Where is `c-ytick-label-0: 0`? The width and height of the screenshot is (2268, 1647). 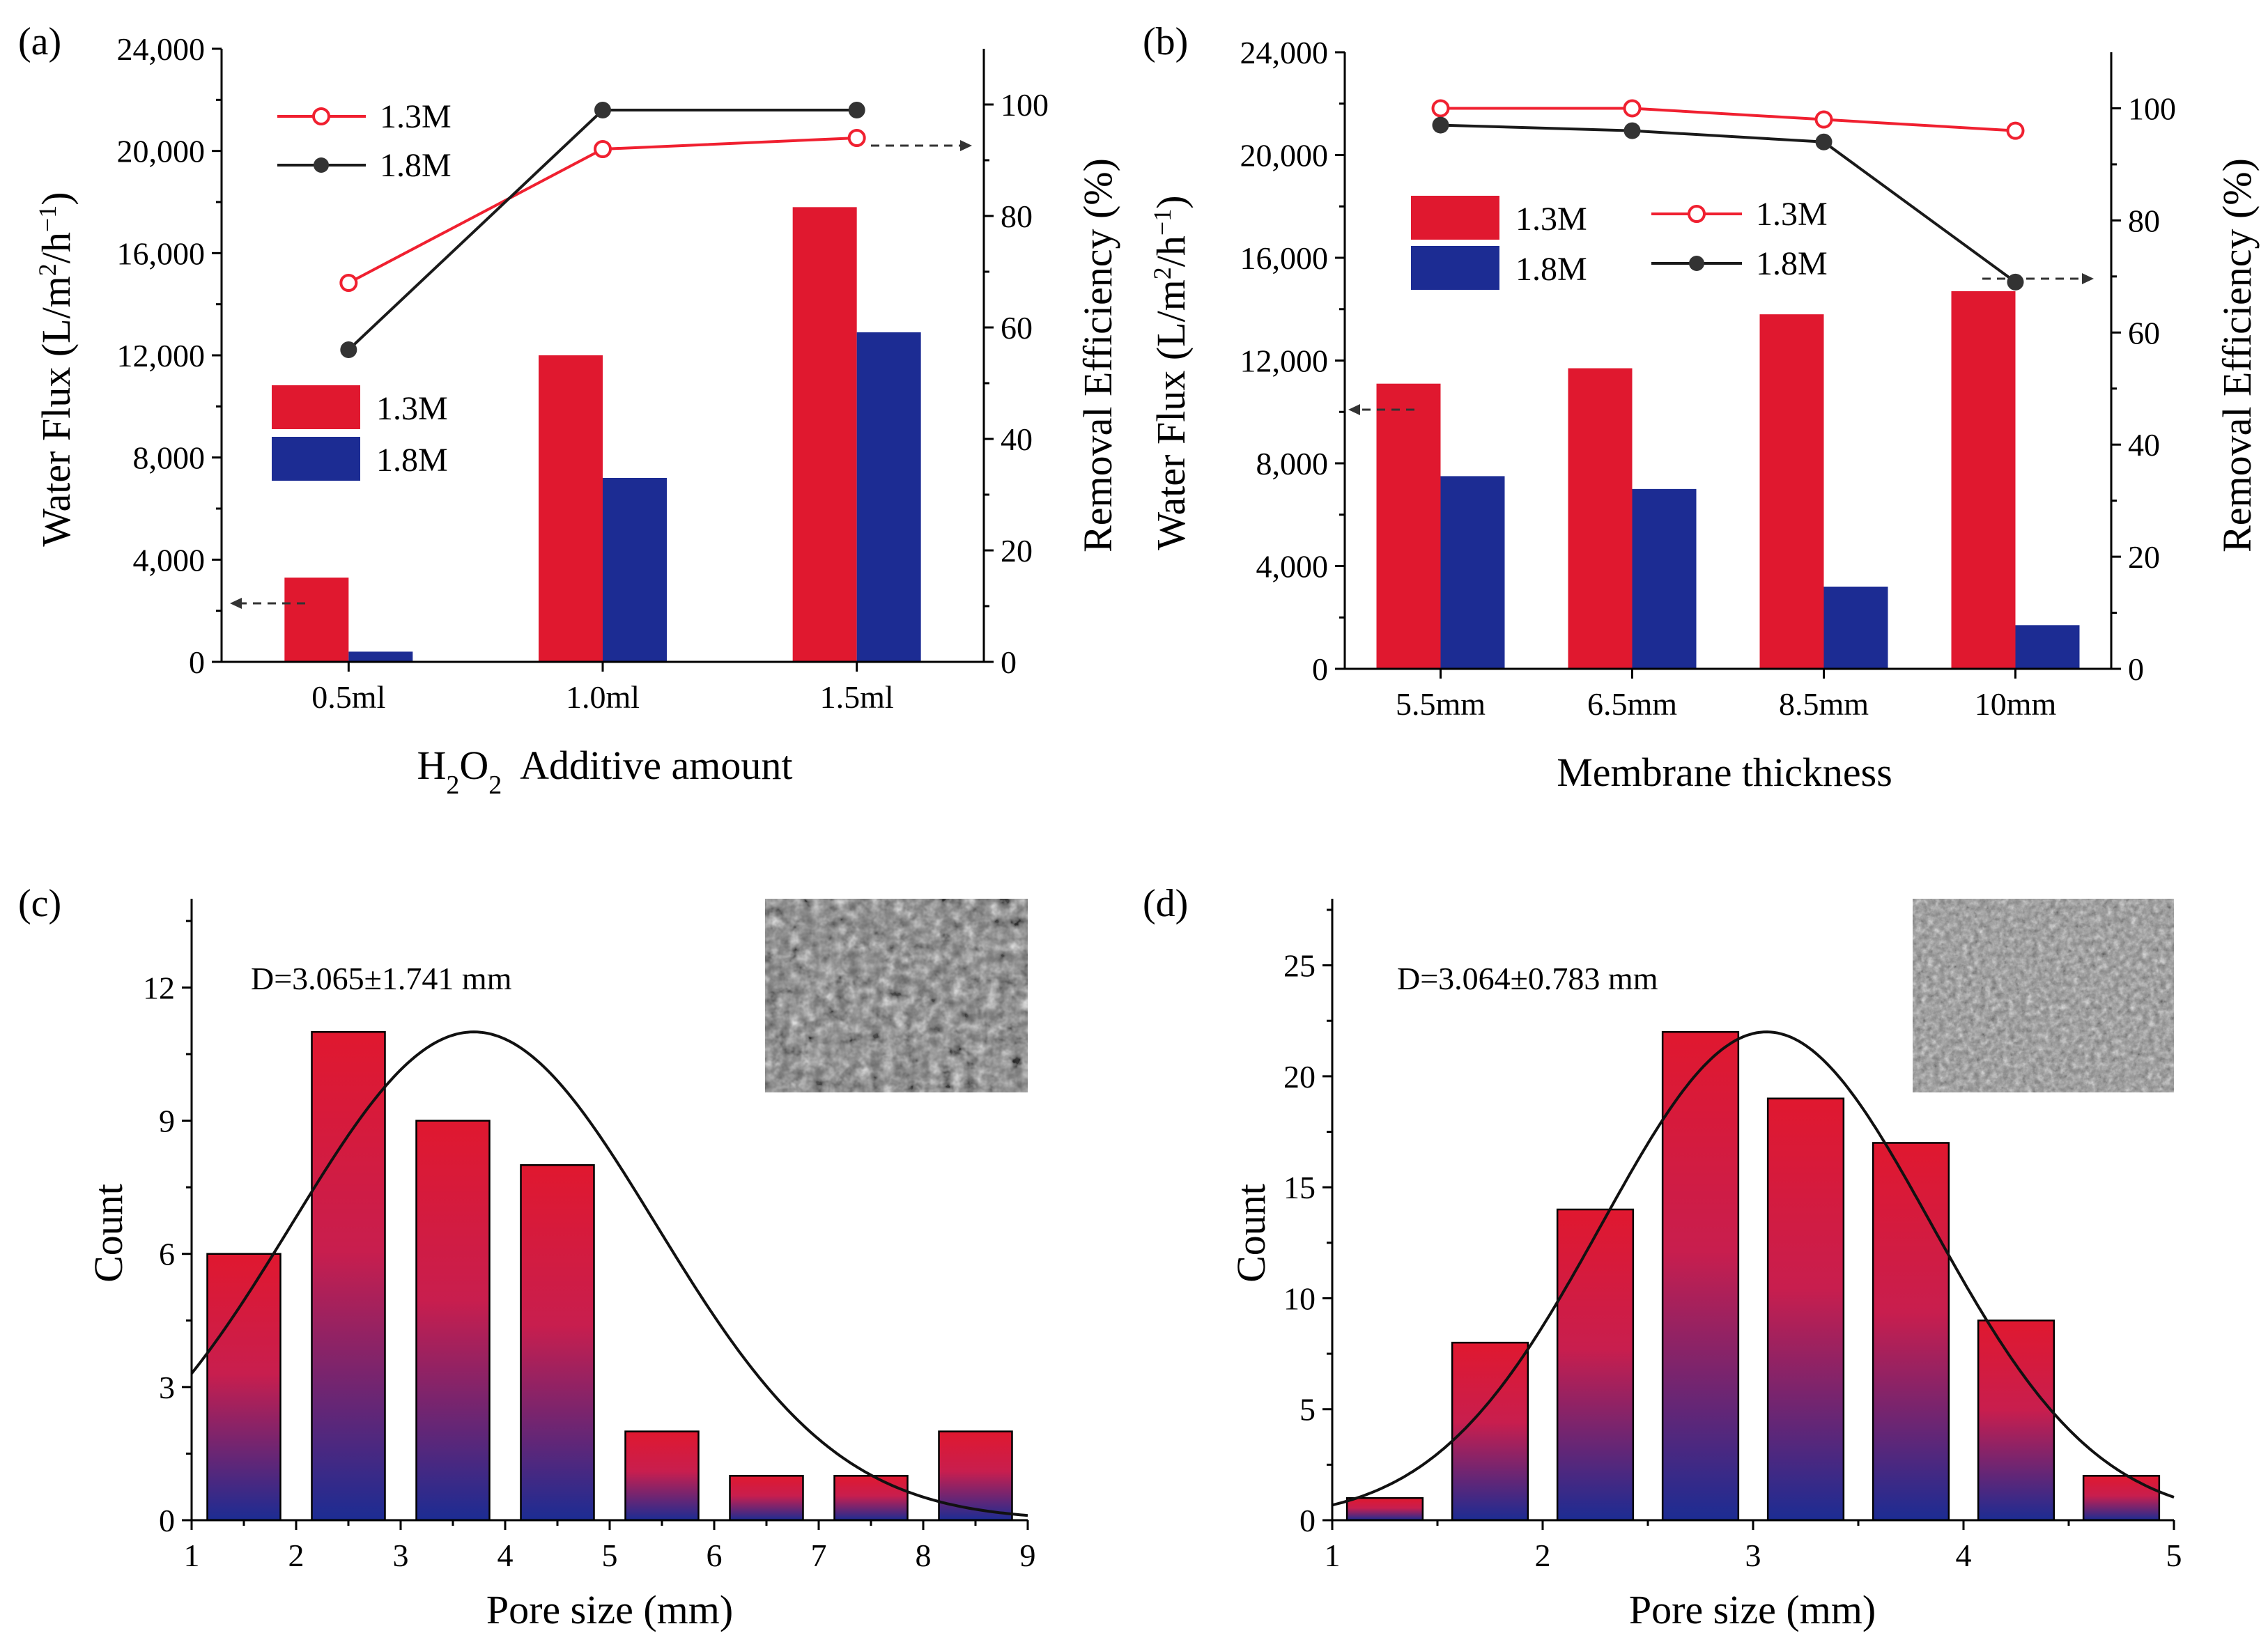
c-ytick-label-0: 0 is located at coordinates (167, 1520).